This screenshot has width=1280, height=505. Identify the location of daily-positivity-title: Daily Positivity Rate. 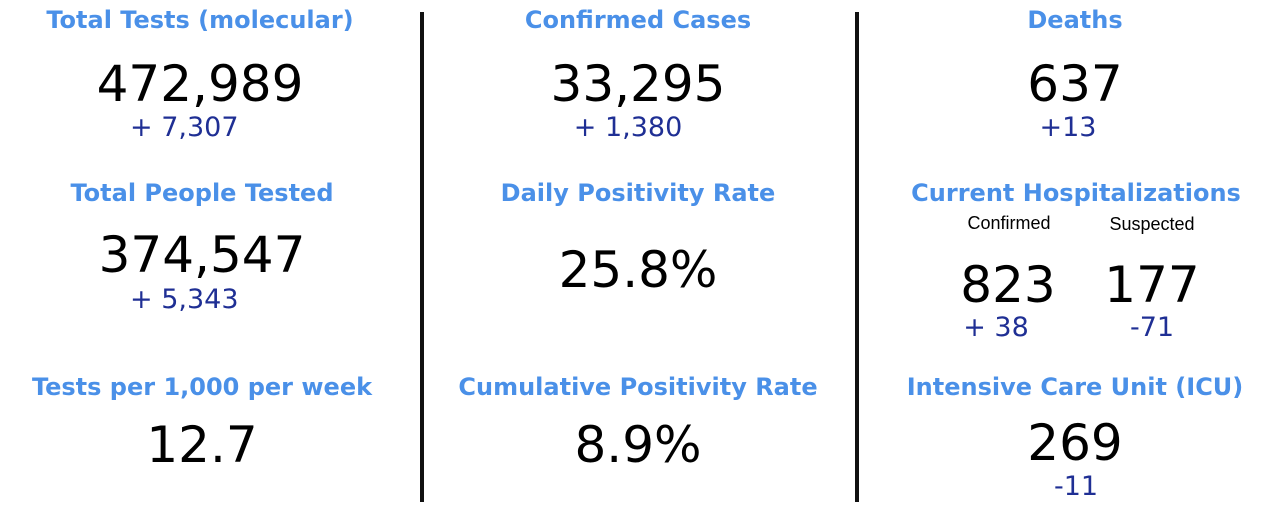
(638, 193).